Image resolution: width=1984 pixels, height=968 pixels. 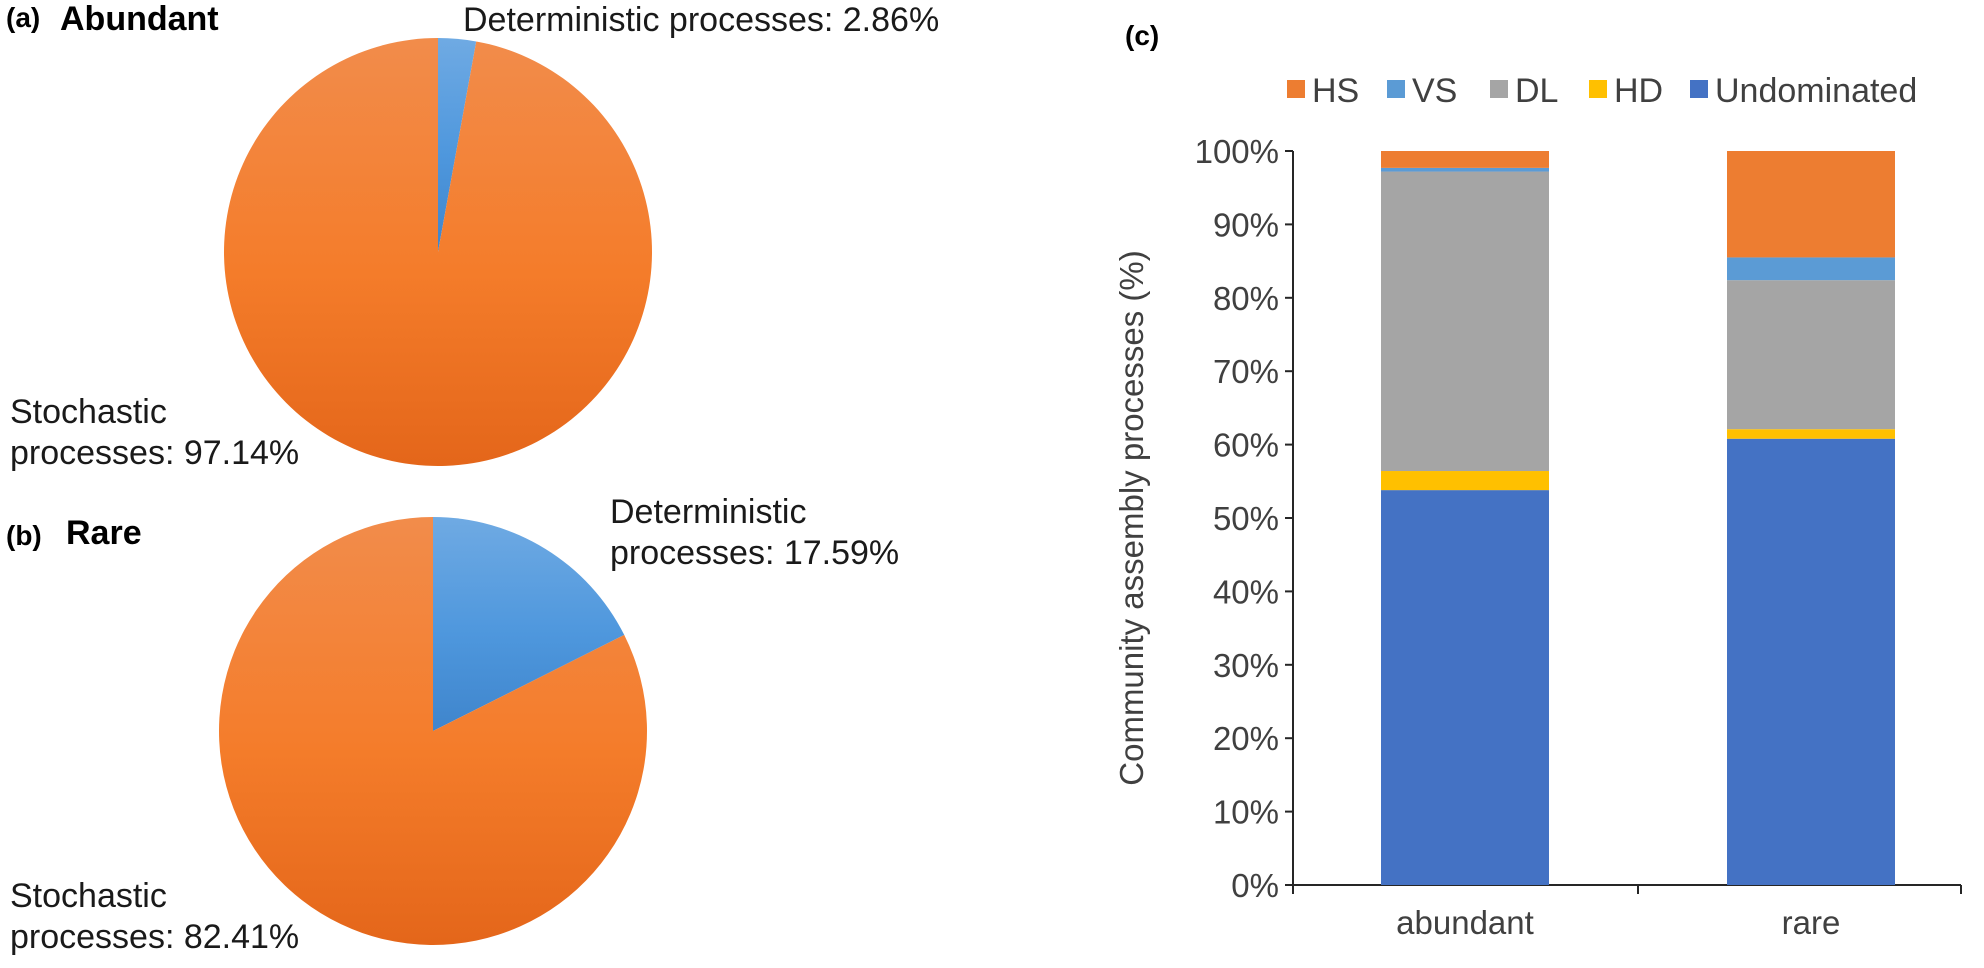 I want to click on panel-a-title: Abundant, so click(x=139, y=19).